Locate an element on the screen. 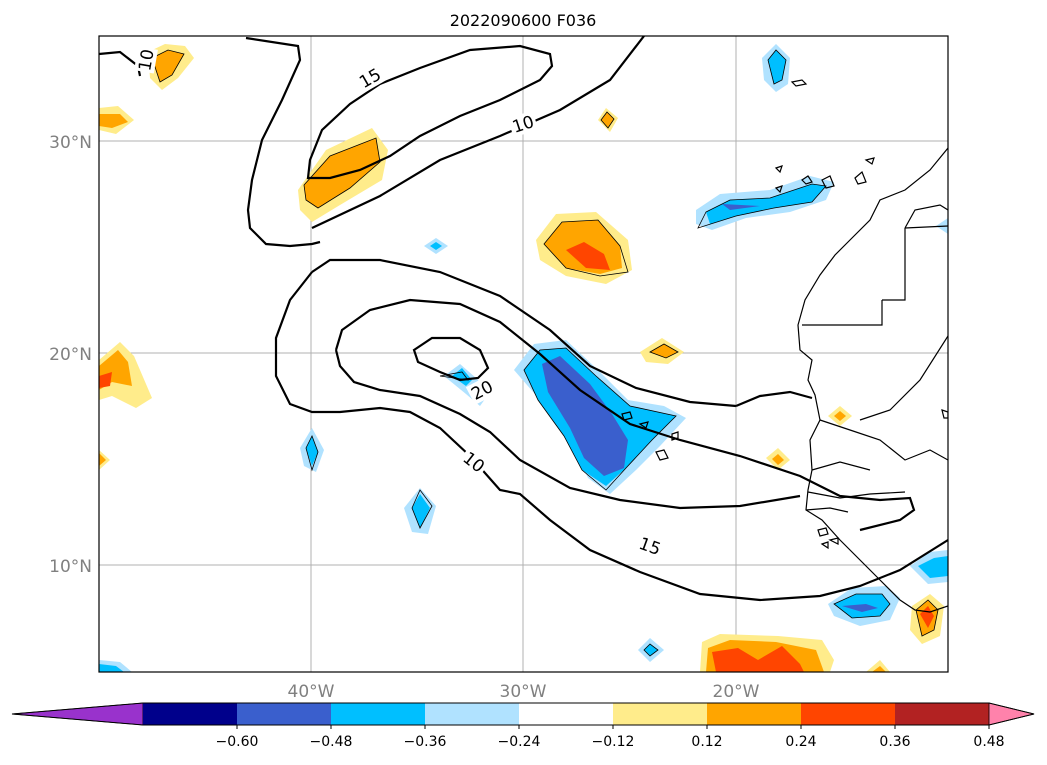 The width and height of the screenshot is (1047, 765). lat-label-10n: 10°N is located at coordinates (70, 567).